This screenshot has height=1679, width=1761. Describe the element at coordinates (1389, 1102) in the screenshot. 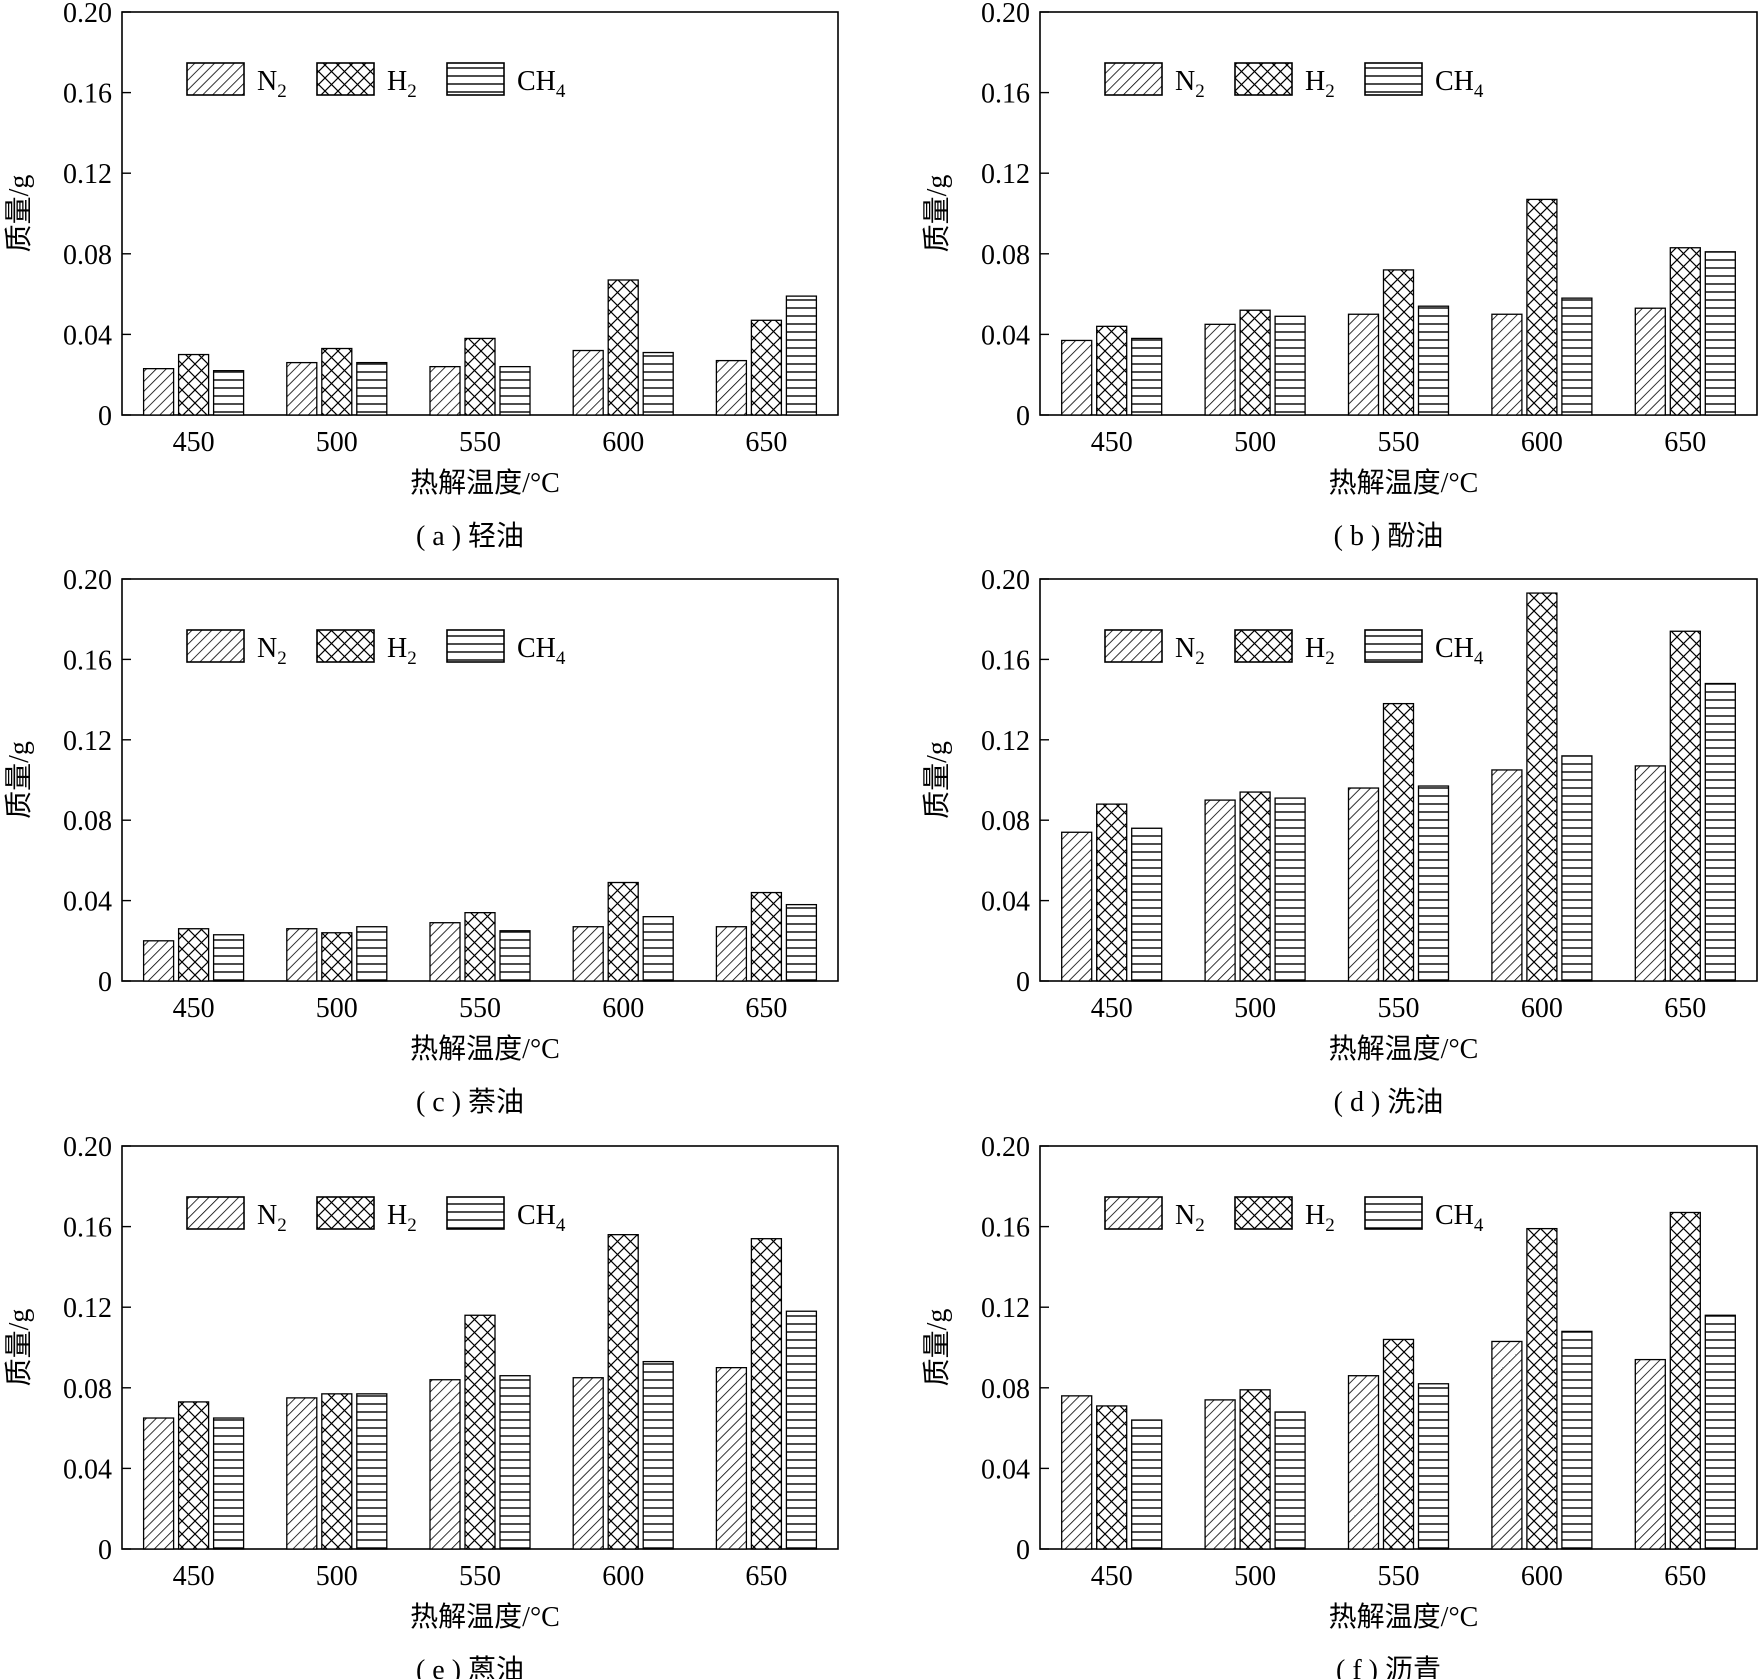

I see `panel-caption: ( d ) 洗油` at that location.